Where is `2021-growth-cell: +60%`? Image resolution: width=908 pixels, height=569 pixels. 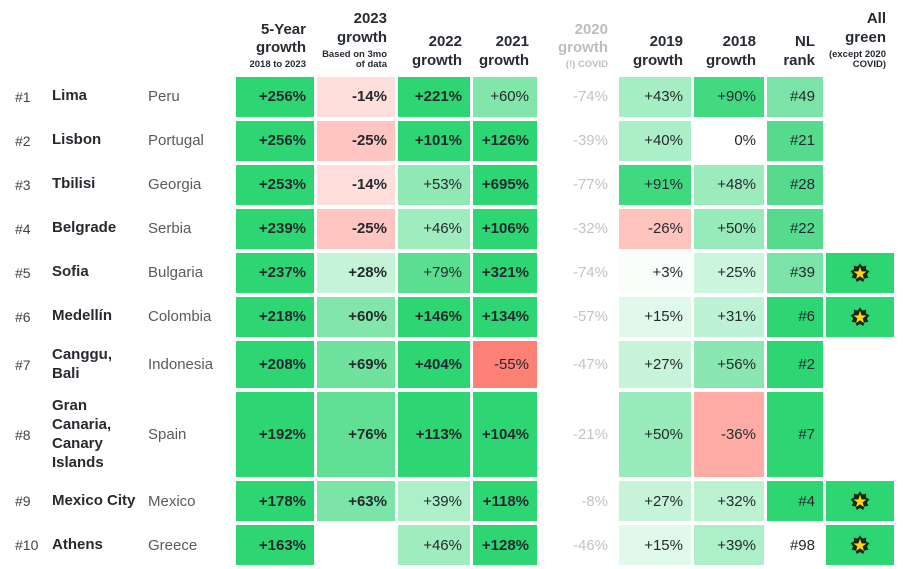 2021-growth-cell: +60% is located at coordinates (505, 96).